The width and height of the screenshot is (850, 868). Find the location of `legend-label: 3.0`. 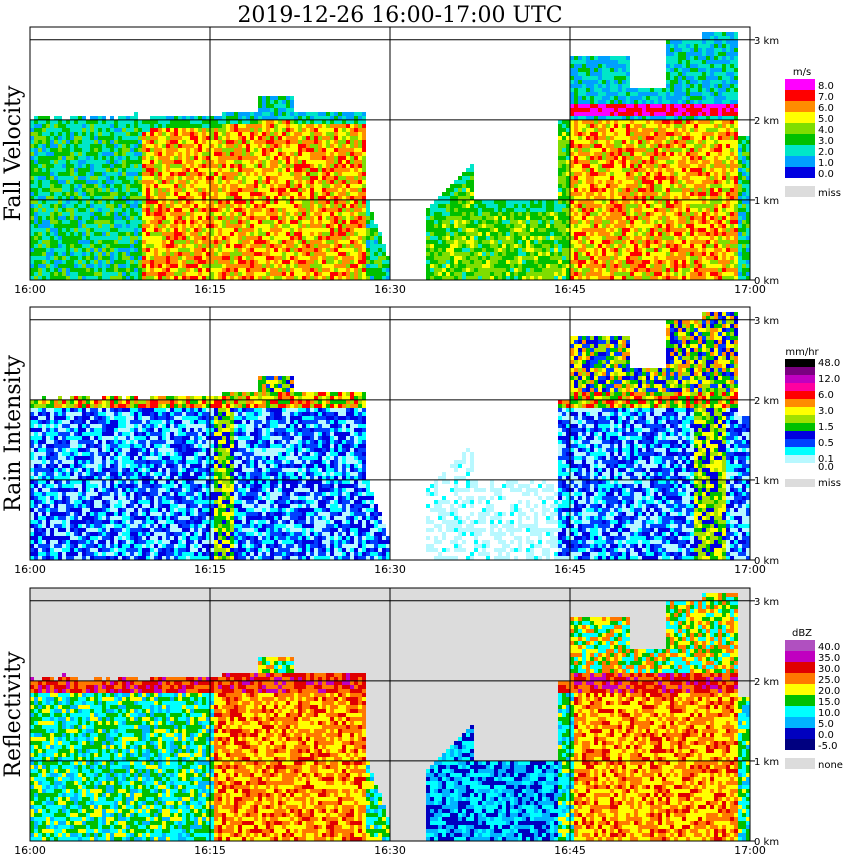

legend-label: 3.0 is located at coordinates (826, 411).